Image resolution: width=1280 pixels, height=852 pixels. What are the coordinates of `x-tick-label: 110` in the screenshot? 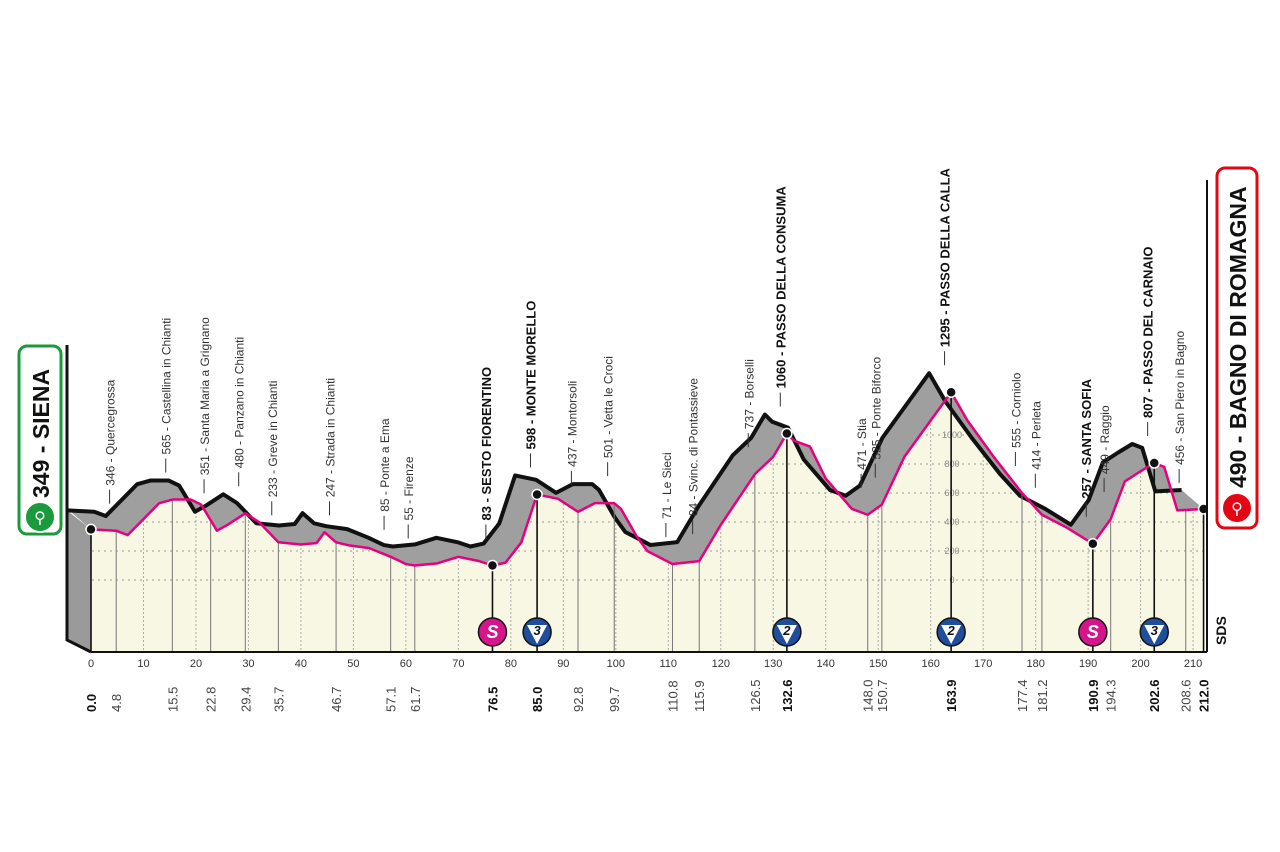 It's located at (669, 664).